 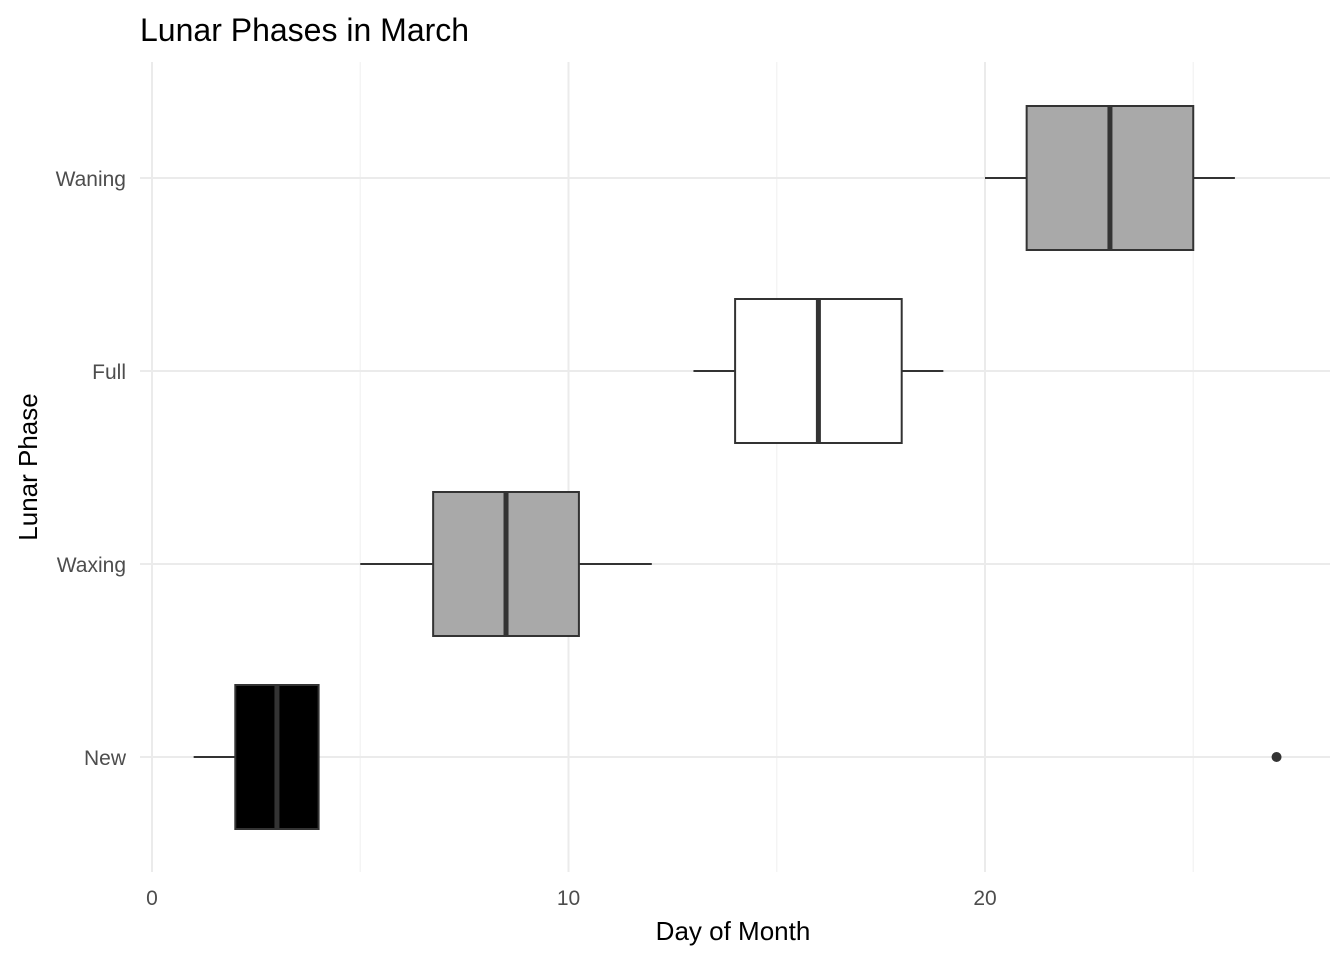 What do you see at coordinates (737, 757) in the screenshot?
I see `box-new` at bounding box center [737, 757].